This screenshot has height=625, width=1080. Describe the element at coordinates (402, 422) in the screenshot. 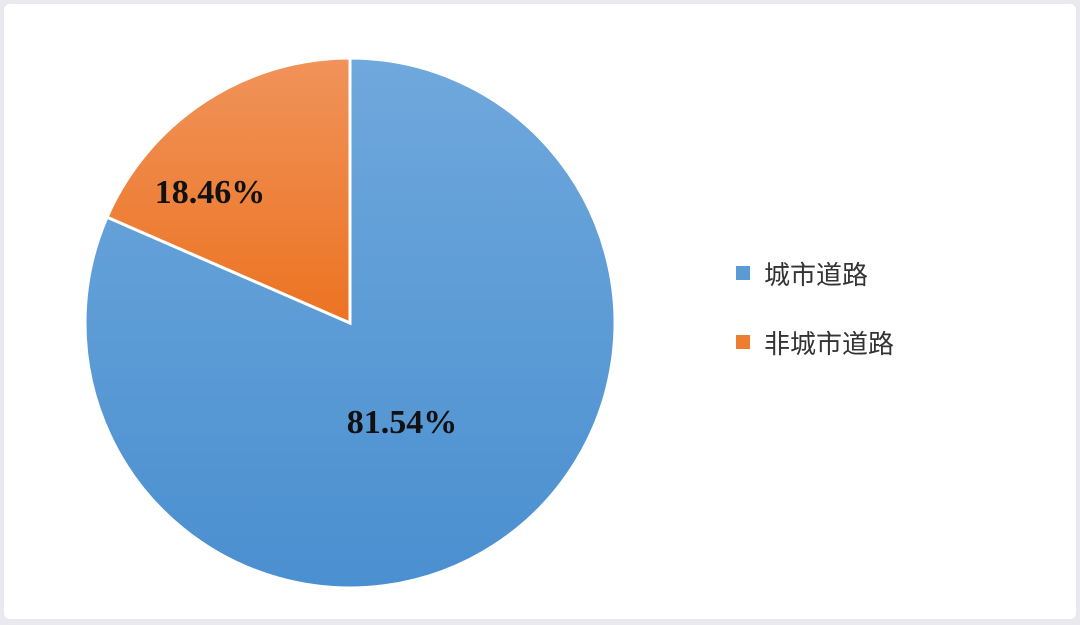

I see `data-label-0: 81.54%` at that location.